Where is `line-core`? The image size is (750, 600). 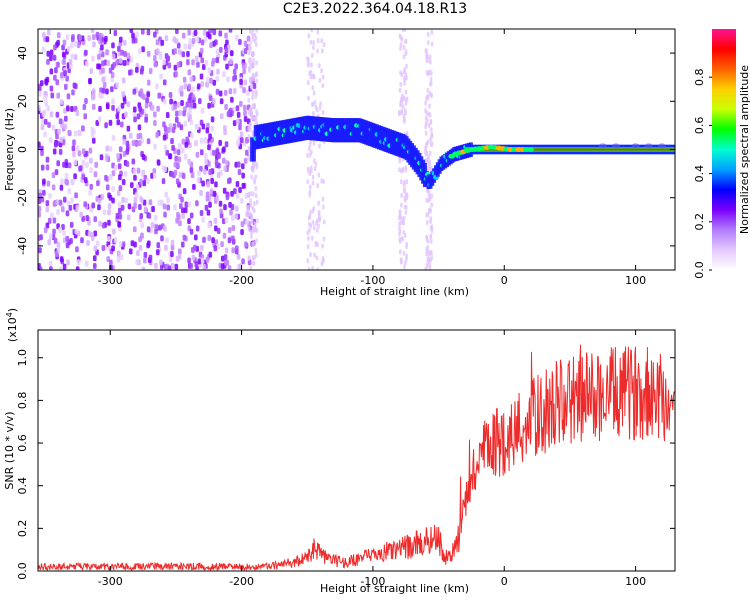 line-core is located at coordinates (571, 149).